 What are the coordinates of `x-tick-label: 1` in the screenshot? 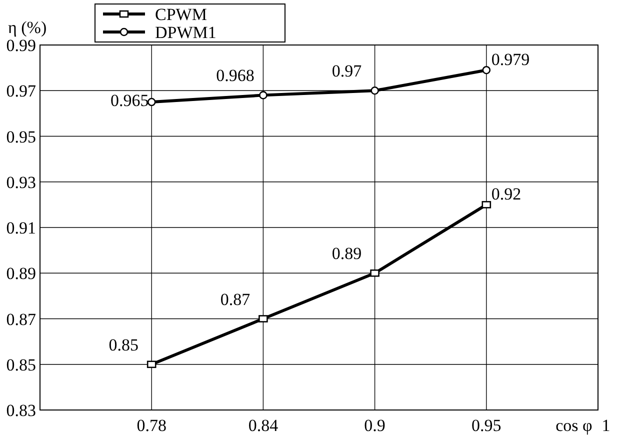 It's located at (606, 425).